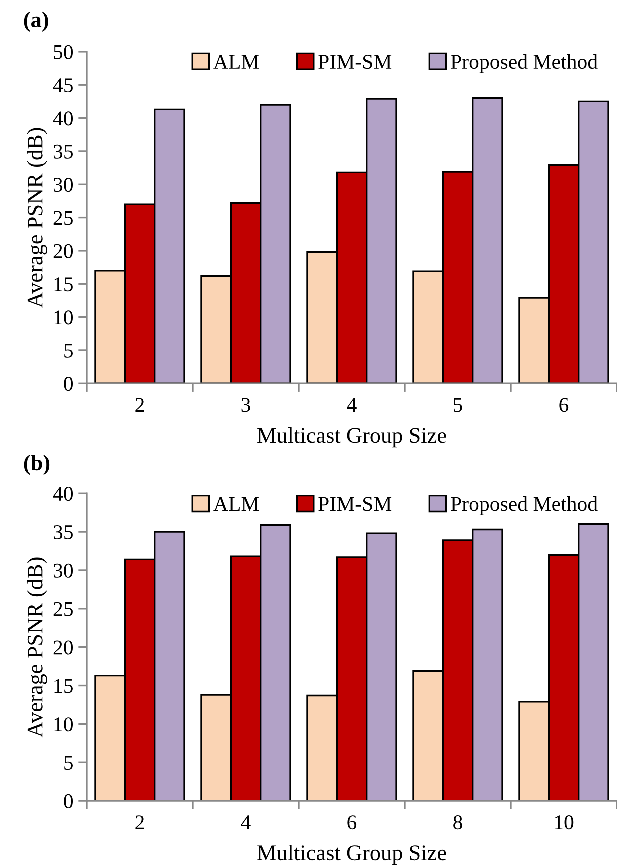 The height and width of the screenshot is (866, 617). What do you see at coordinates (458, 405) in the screenshot?
I see `x-tick-label: 5` at bounding box center [458, 405].